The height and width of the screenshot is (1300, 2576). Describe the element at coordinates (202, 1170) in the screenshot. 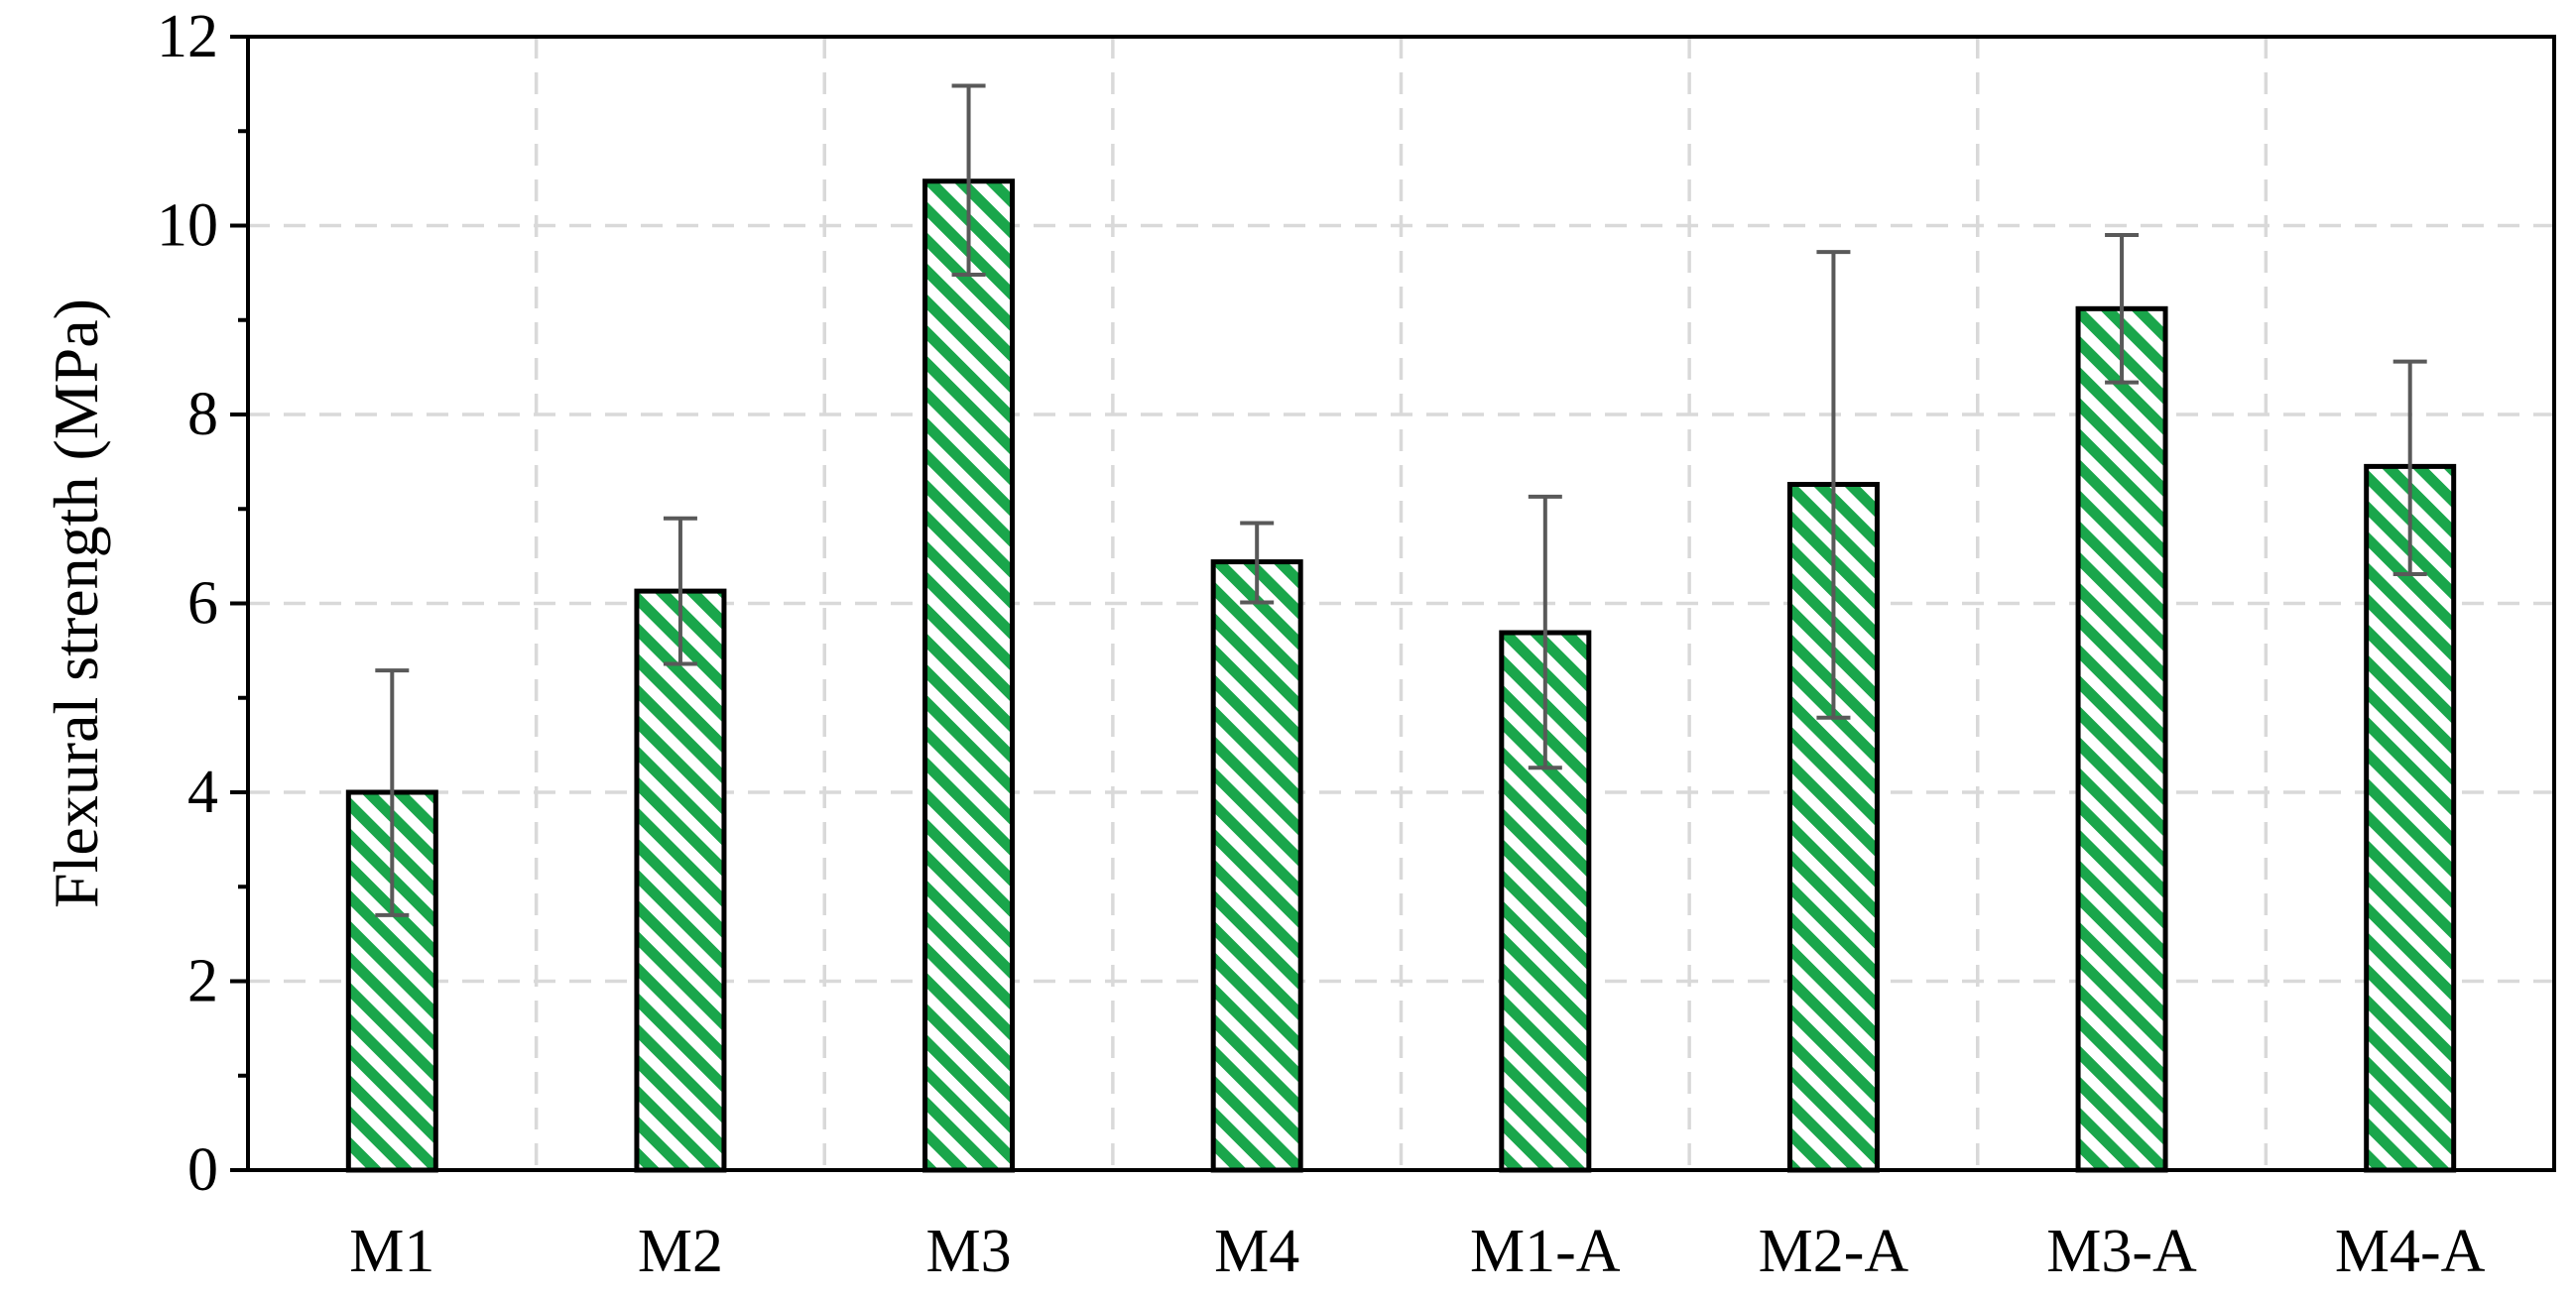

I see `y-tick-label: 0` at that location.